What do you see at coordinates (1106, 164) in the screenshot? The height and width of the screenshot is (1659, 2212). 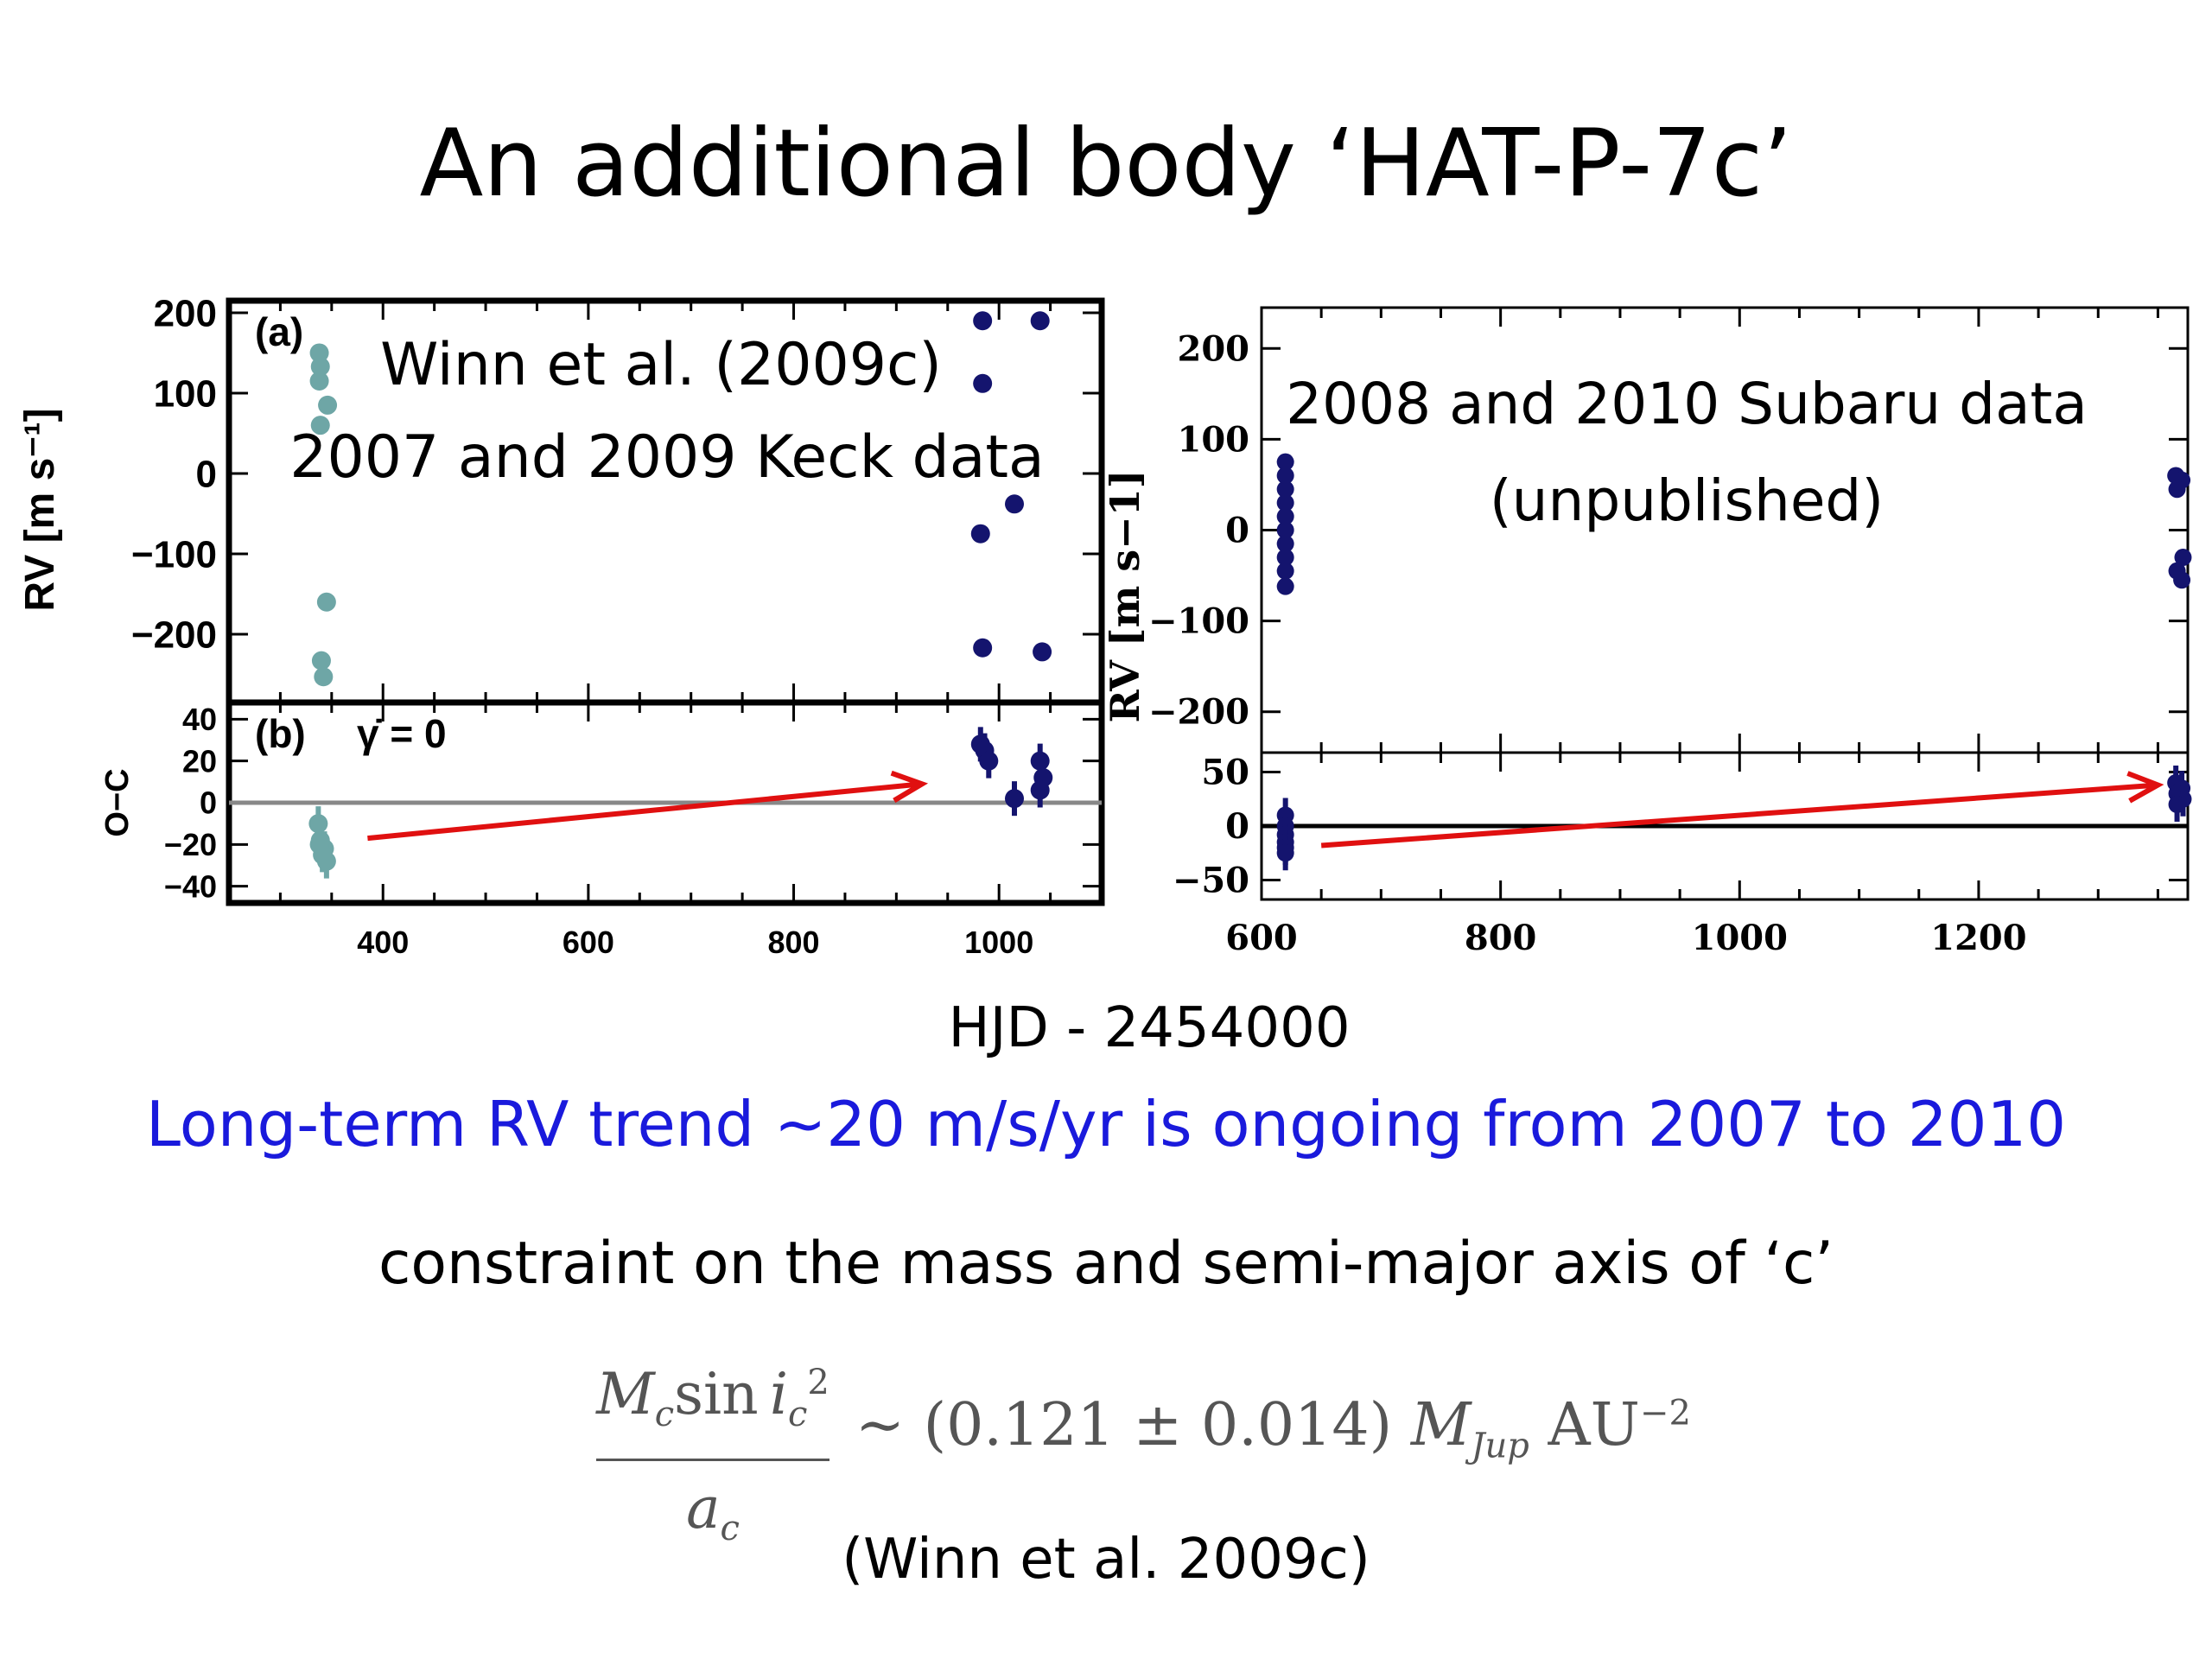 I see `slide-title: An additional body ‘HAT-P-7c’` at bounding box center [1106, 164].